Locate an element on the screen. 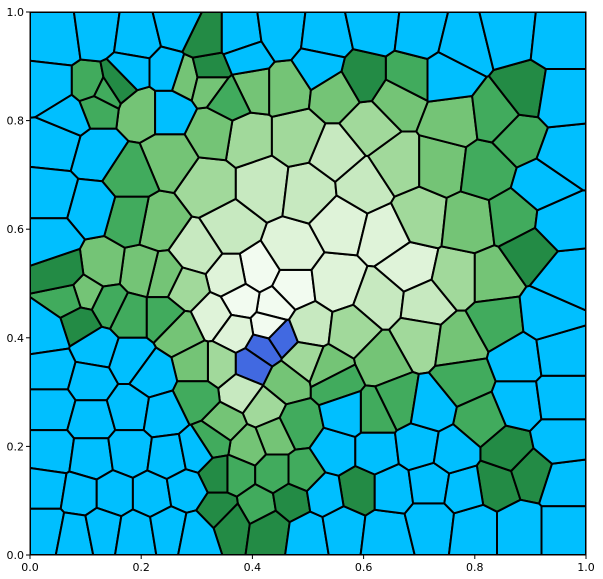 Image resolution: width=603 pixels, height=579 pixels. y-tick-label: 0.6 is located at coordinates (16, 229).